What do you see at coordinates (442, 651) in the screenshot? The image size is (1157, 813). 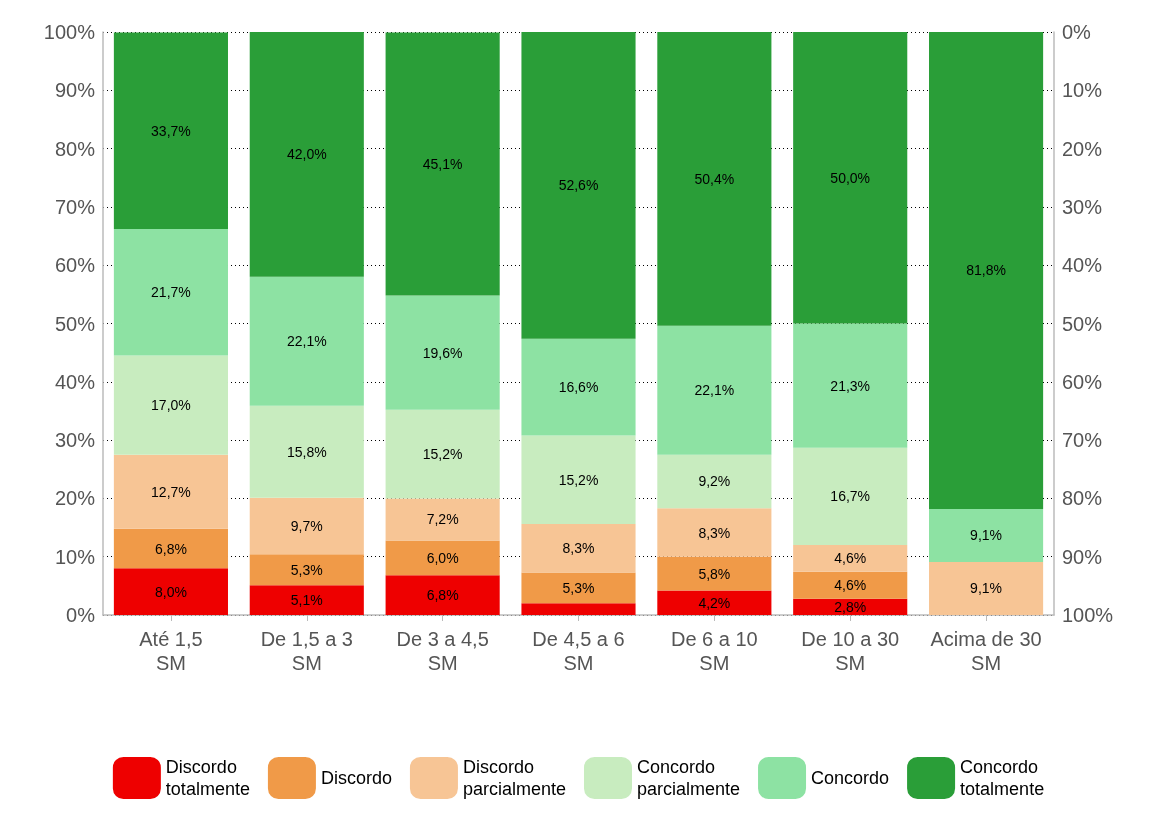 I see `x-tick-label: De 3 a 4,5 SM` at bounding box center [442, 651].